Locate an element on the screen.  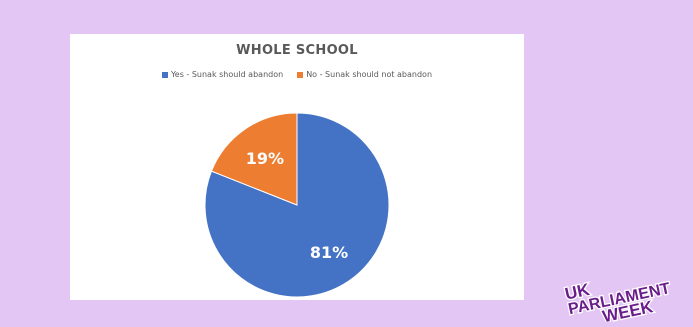
legend-item-no: No - Sunak should not abandon is located at coordinates (364, 74).